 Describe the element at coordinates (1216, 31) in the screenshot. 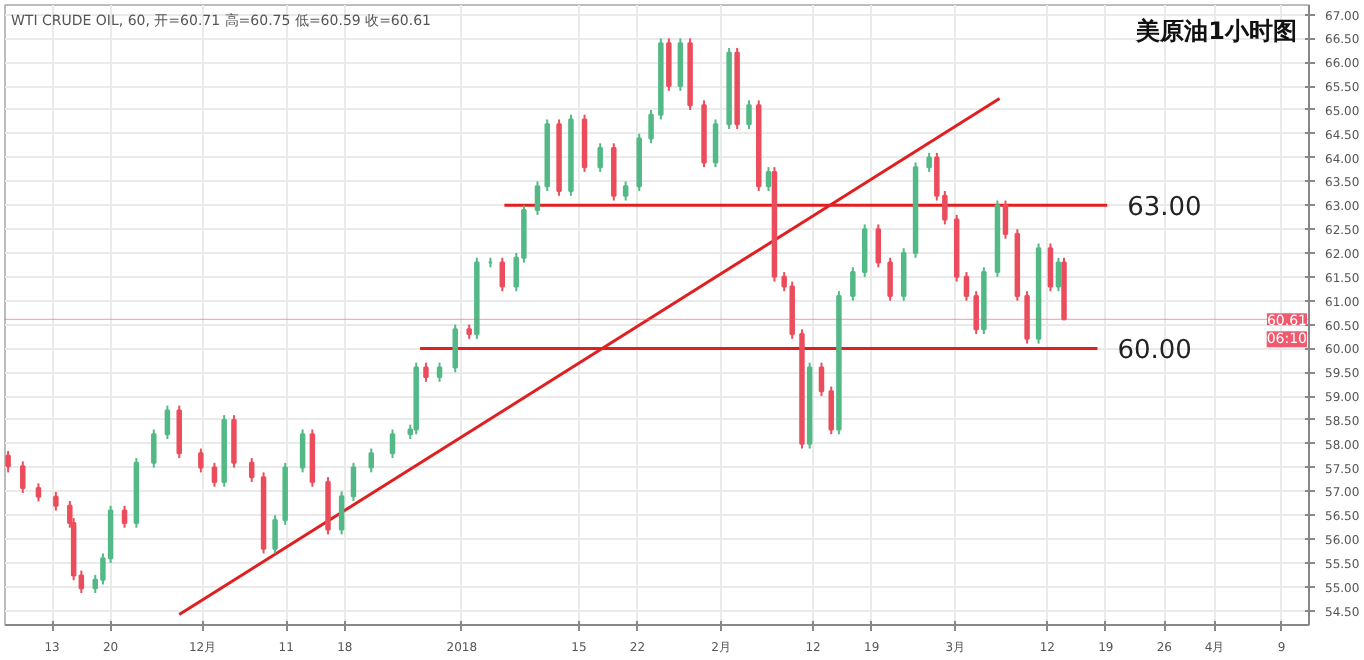

I see `text: 美原油1小时图` at that location.